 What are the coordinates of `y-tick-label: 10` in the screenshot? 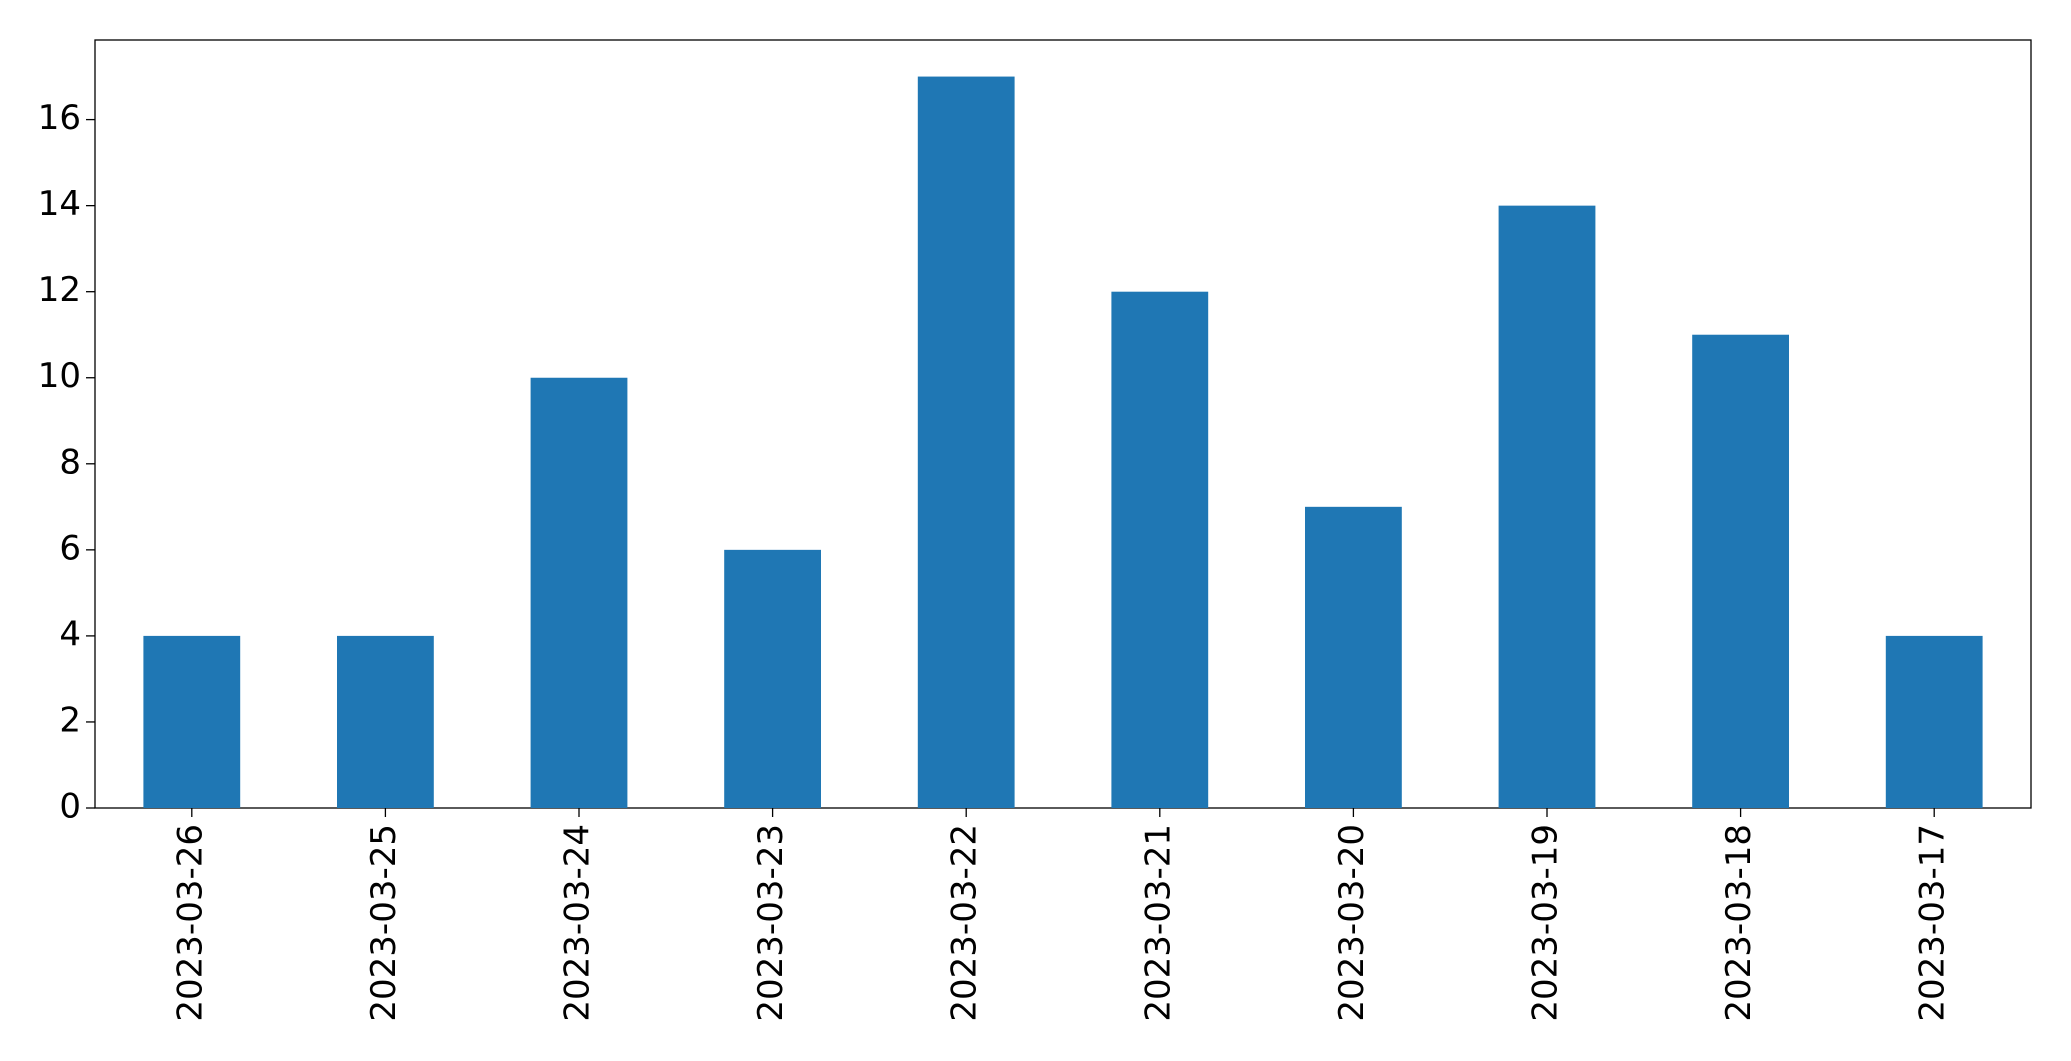 It's located at (59, 376).